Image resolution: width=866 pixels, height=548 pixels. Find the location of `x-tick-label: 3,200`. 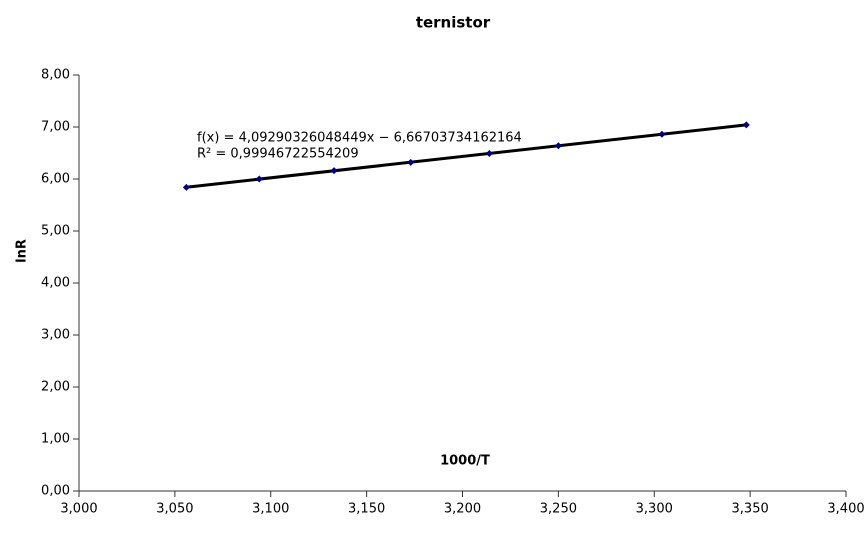

x-tick-label: 3,200 is located at coordinates (462, 509).